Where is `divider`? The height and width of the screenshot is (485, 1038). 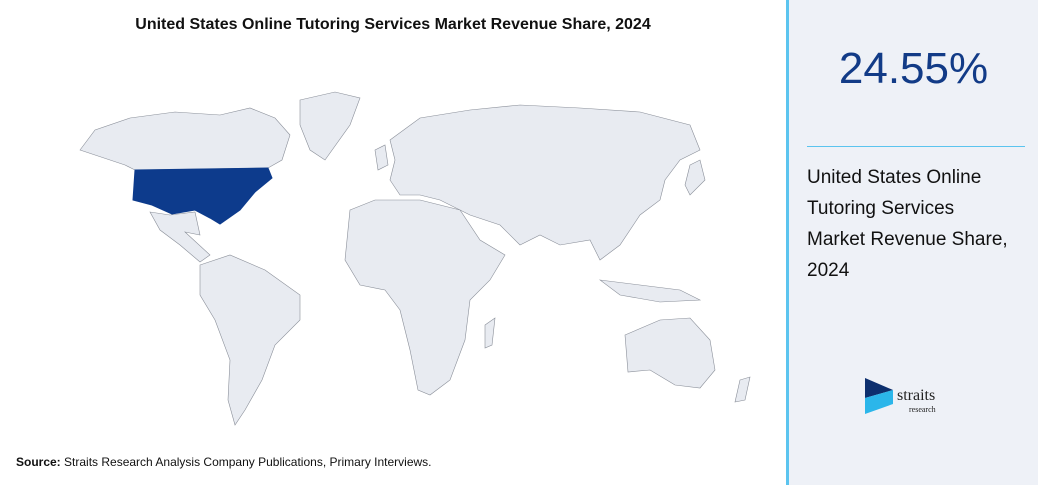 divider is located at coordinates (916, 146).